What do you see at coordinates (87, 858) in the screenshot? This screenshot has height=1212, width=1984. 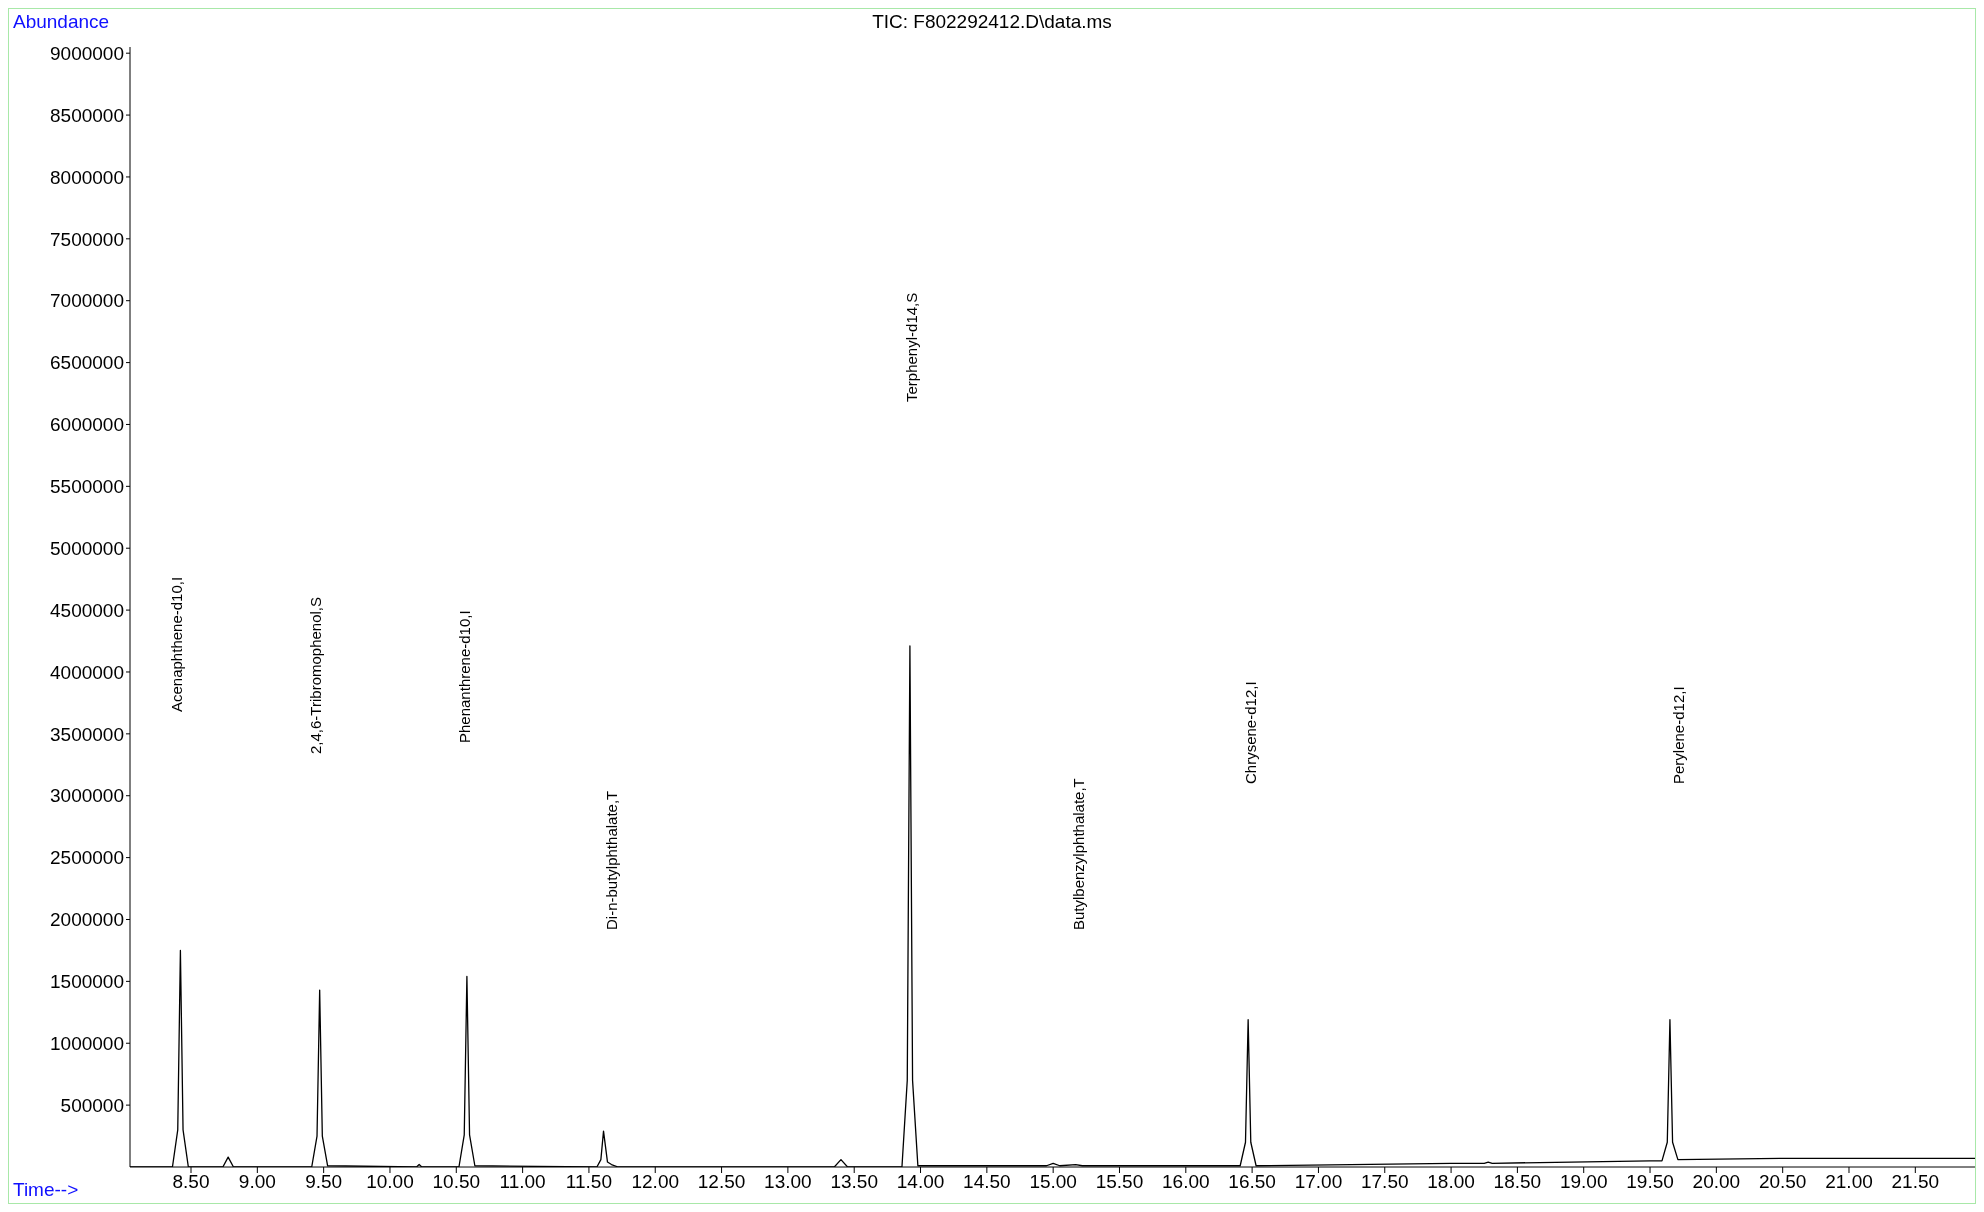 I see `y-tick-label: 2500000` at bounding box center [87, 858].